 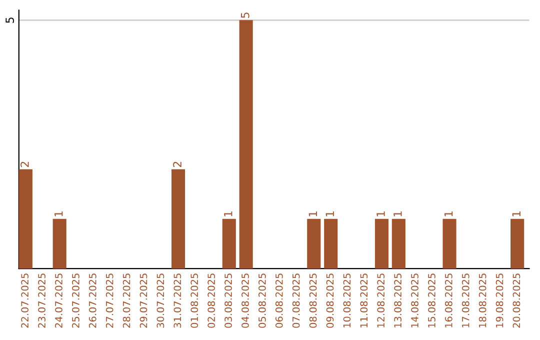 I want to click on x-tick-label: 13.08.2025, so click(x=398, y=301).